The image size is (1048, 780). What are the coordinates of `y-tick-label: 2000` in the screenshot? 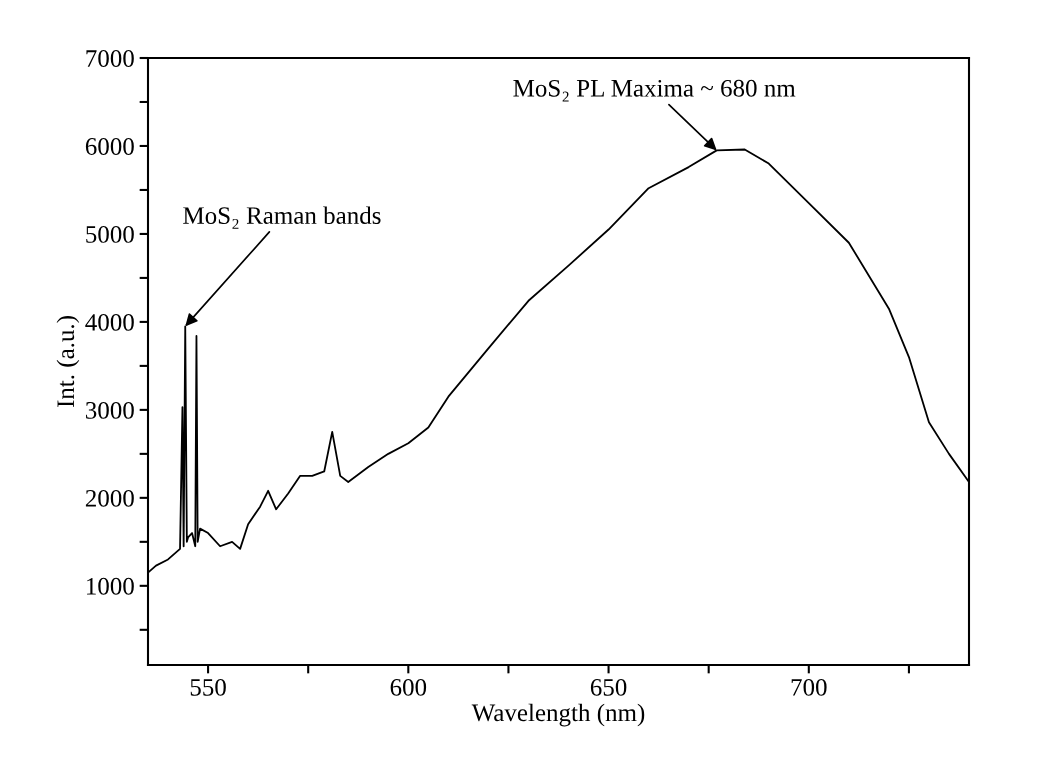 It's located at (109, 498).